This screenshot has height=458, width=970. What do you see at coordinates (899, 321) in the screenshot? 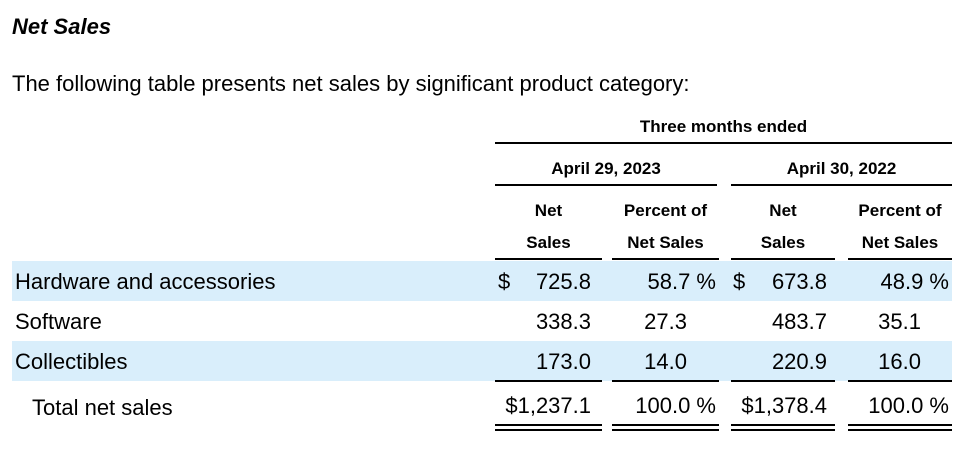
I see `cell-software-pct-2022: 35.1` at bounding box center [899, 321].